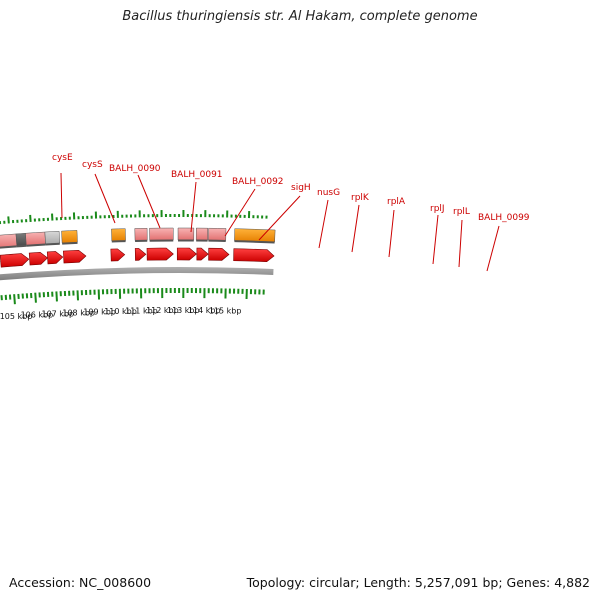 This screenshot has width=600, height=600. I want to click on feature-track, so click(138, 238).